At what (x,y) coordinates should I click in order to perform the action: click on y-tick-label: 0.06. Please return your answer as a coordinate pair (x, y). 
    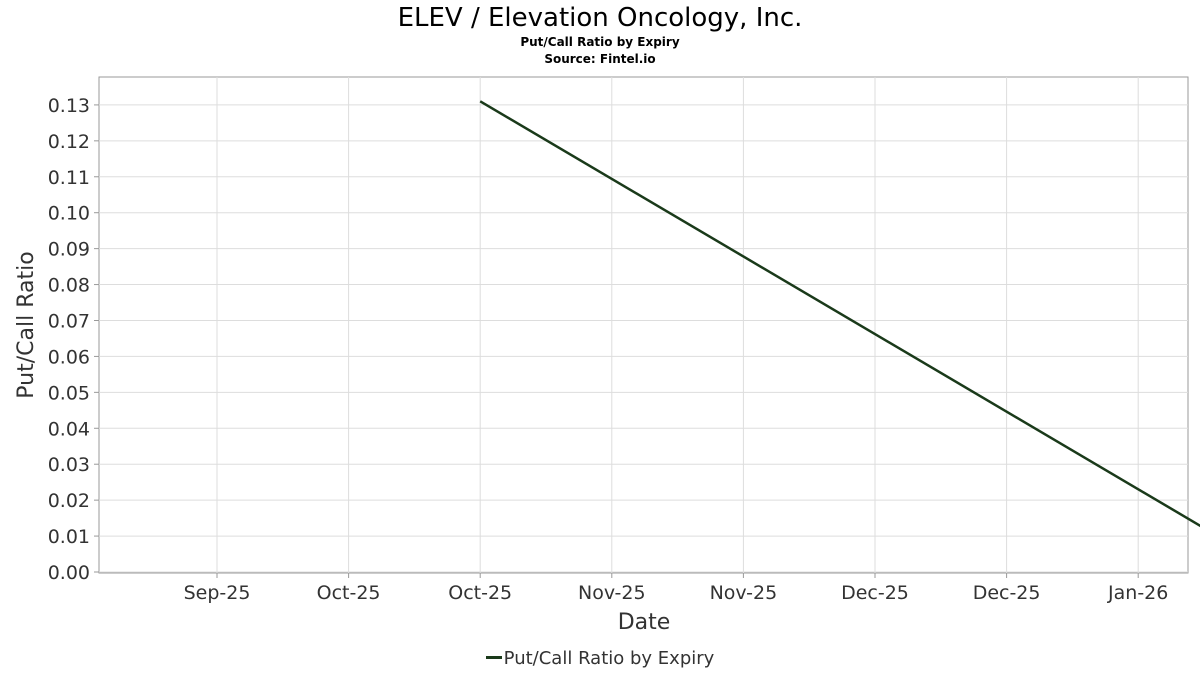
    Looking at the image, I should click on (69, 357).